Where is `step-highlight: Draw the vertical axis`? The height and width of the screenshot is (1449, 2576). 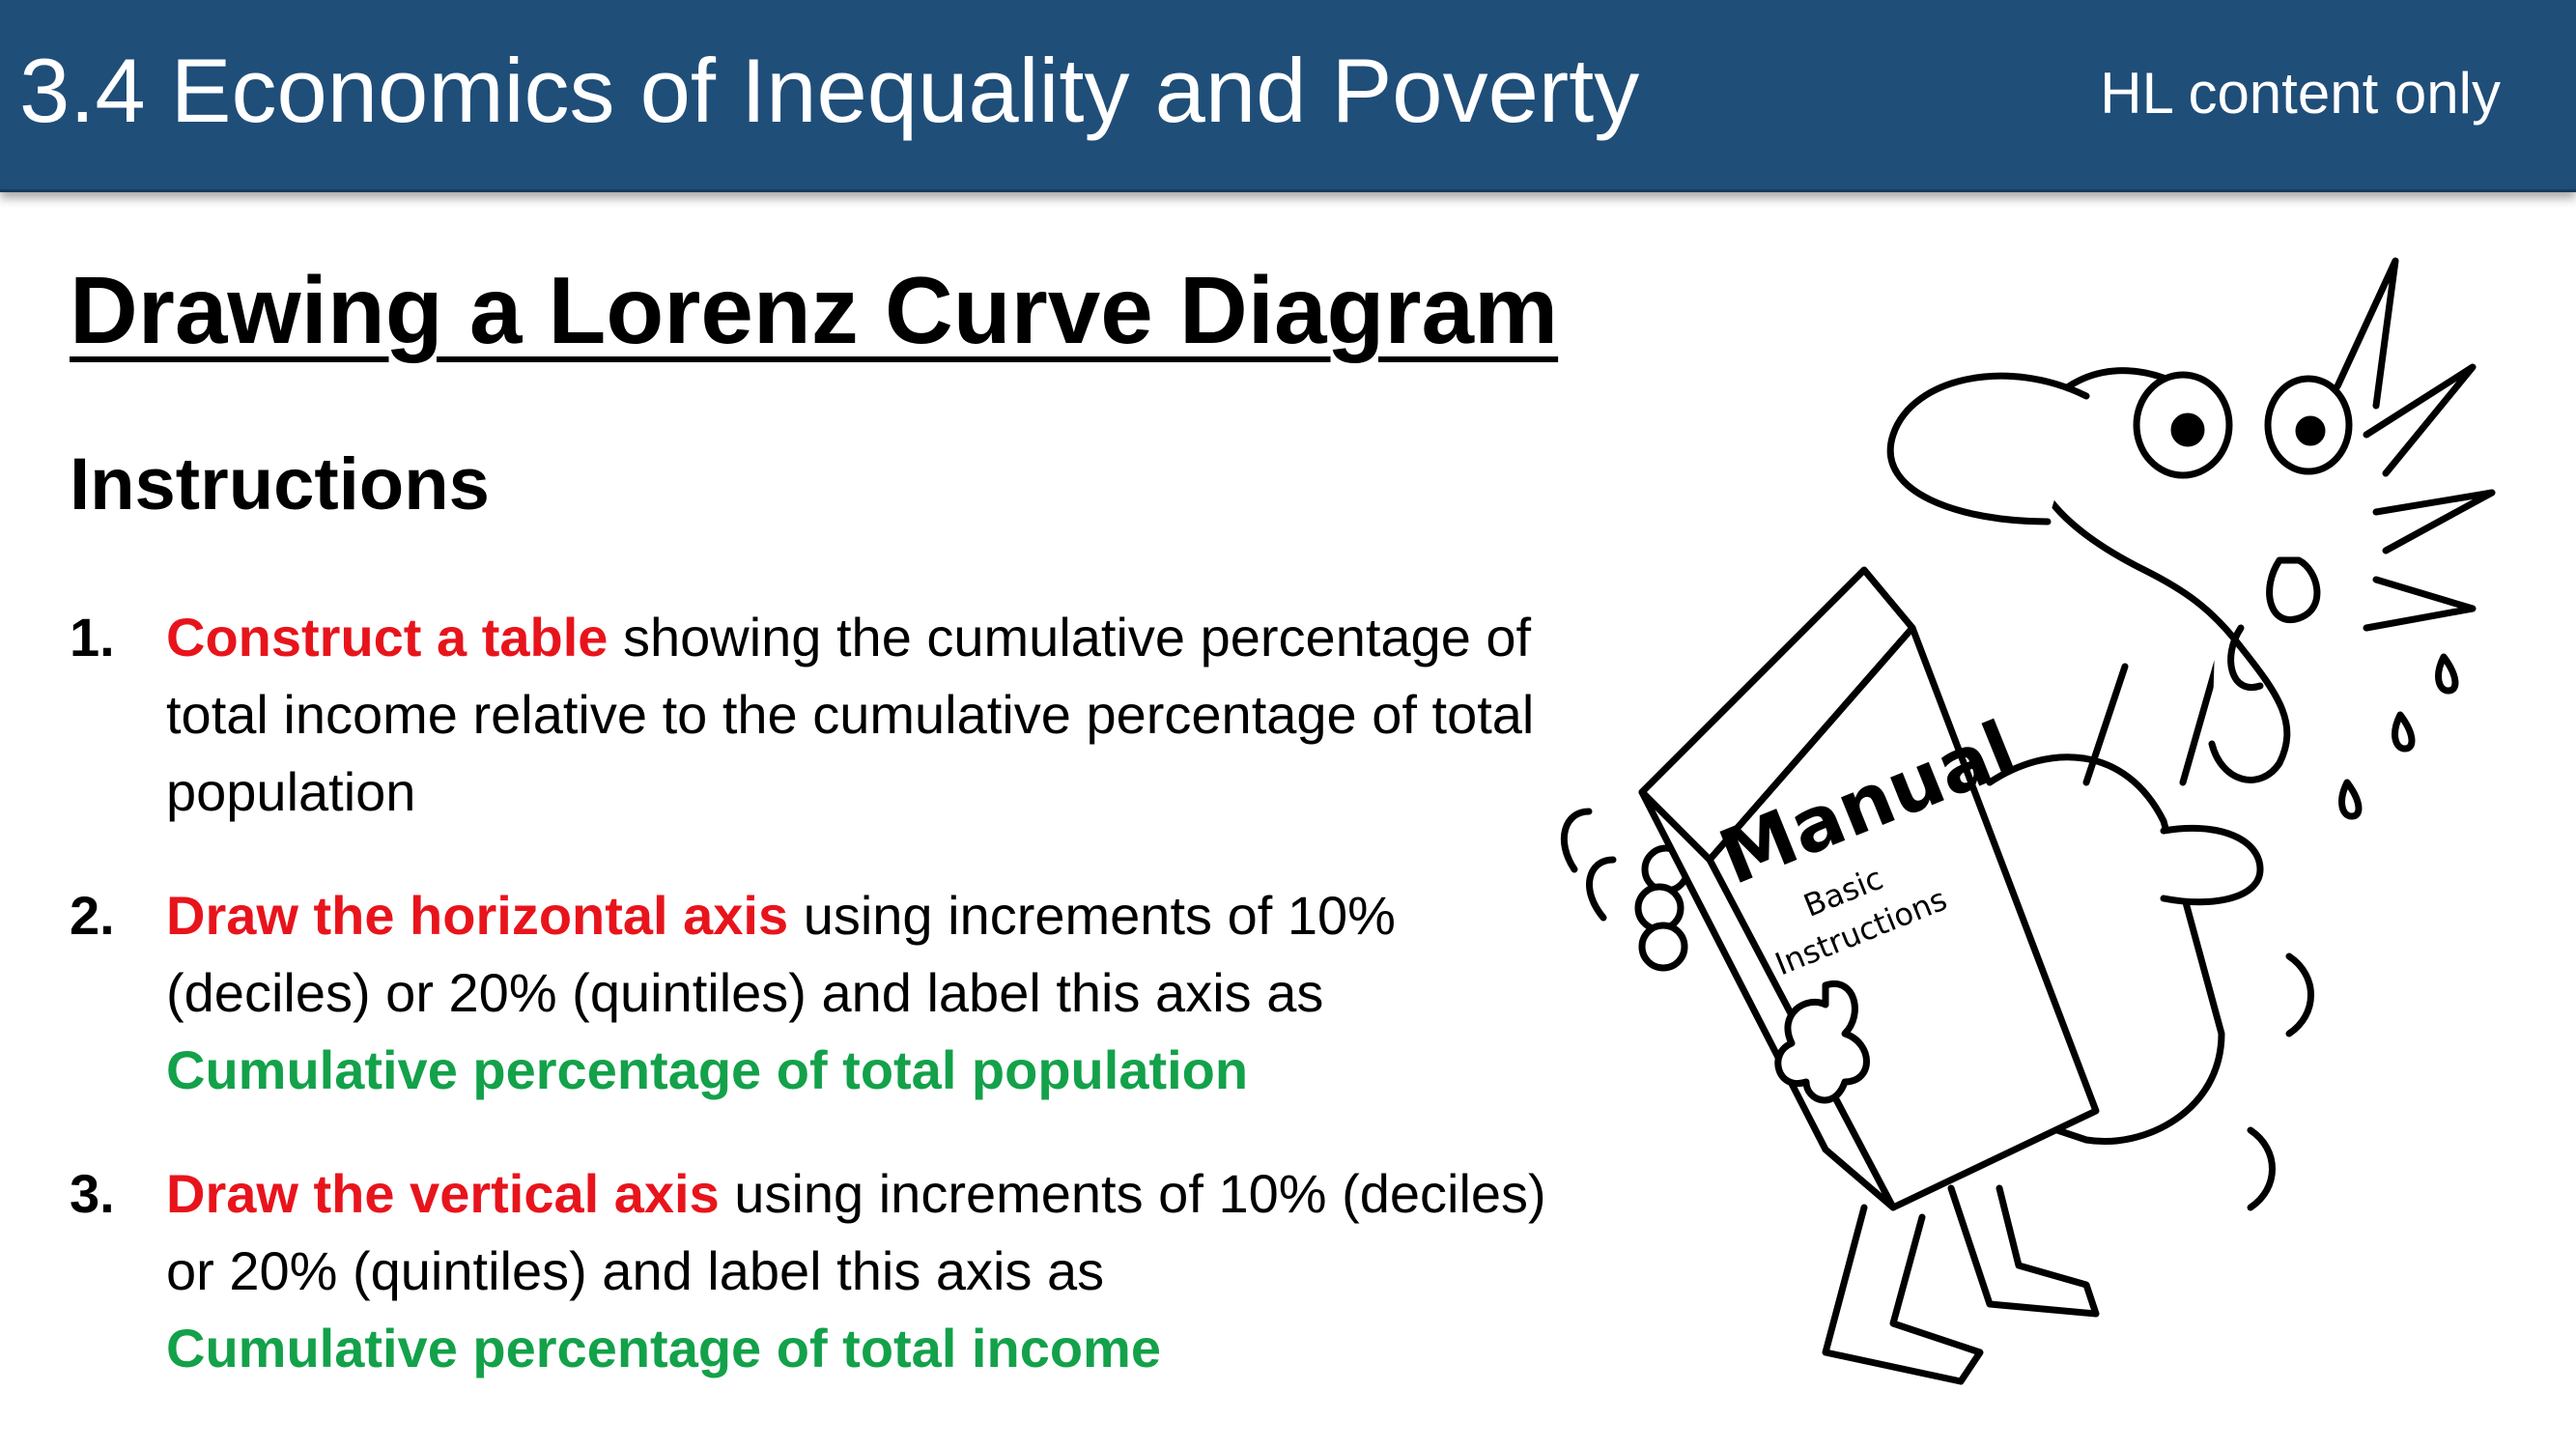 step-highlight: Draw the vertical axis is located at coordinates (443, 1193).